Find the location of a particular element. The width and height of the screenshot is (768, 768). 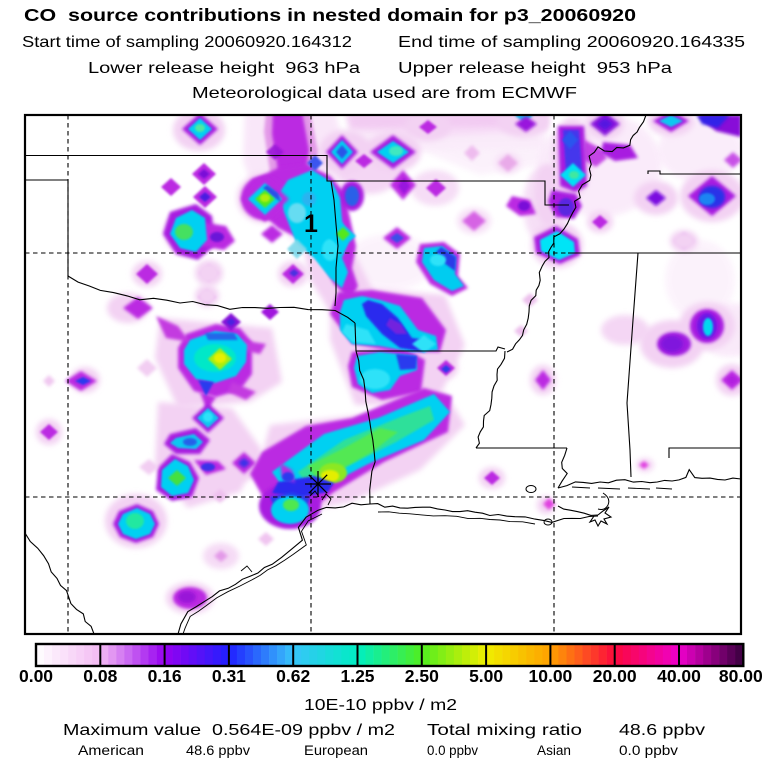

svg-text: 1.25 is located at coordinates (357, 676).